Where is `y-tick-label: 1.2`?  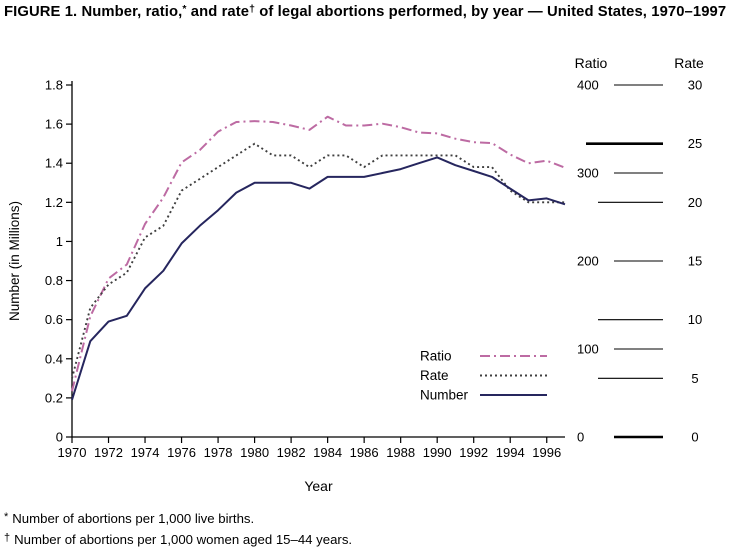
y-tick-label: 1.2 is located at coordinates (54, 202).